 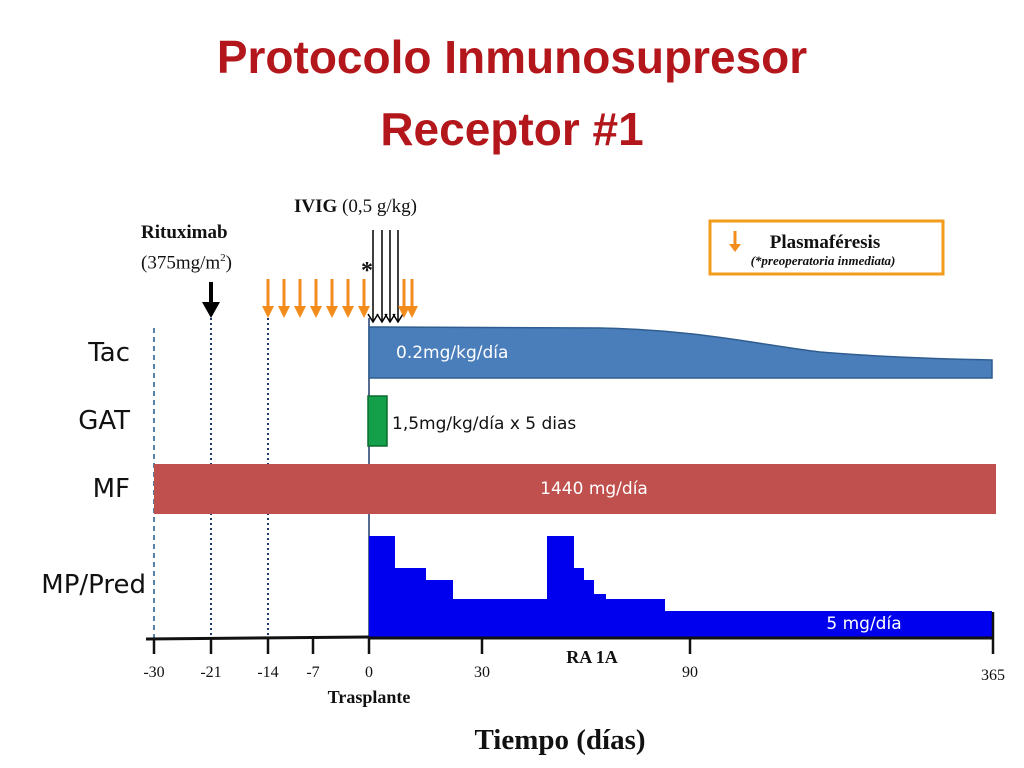 What do you see at coordinates (594, 489) in the screenshot?
I see `mf-dose-label: 1440 mg/día` at bounding box center [594, 489].